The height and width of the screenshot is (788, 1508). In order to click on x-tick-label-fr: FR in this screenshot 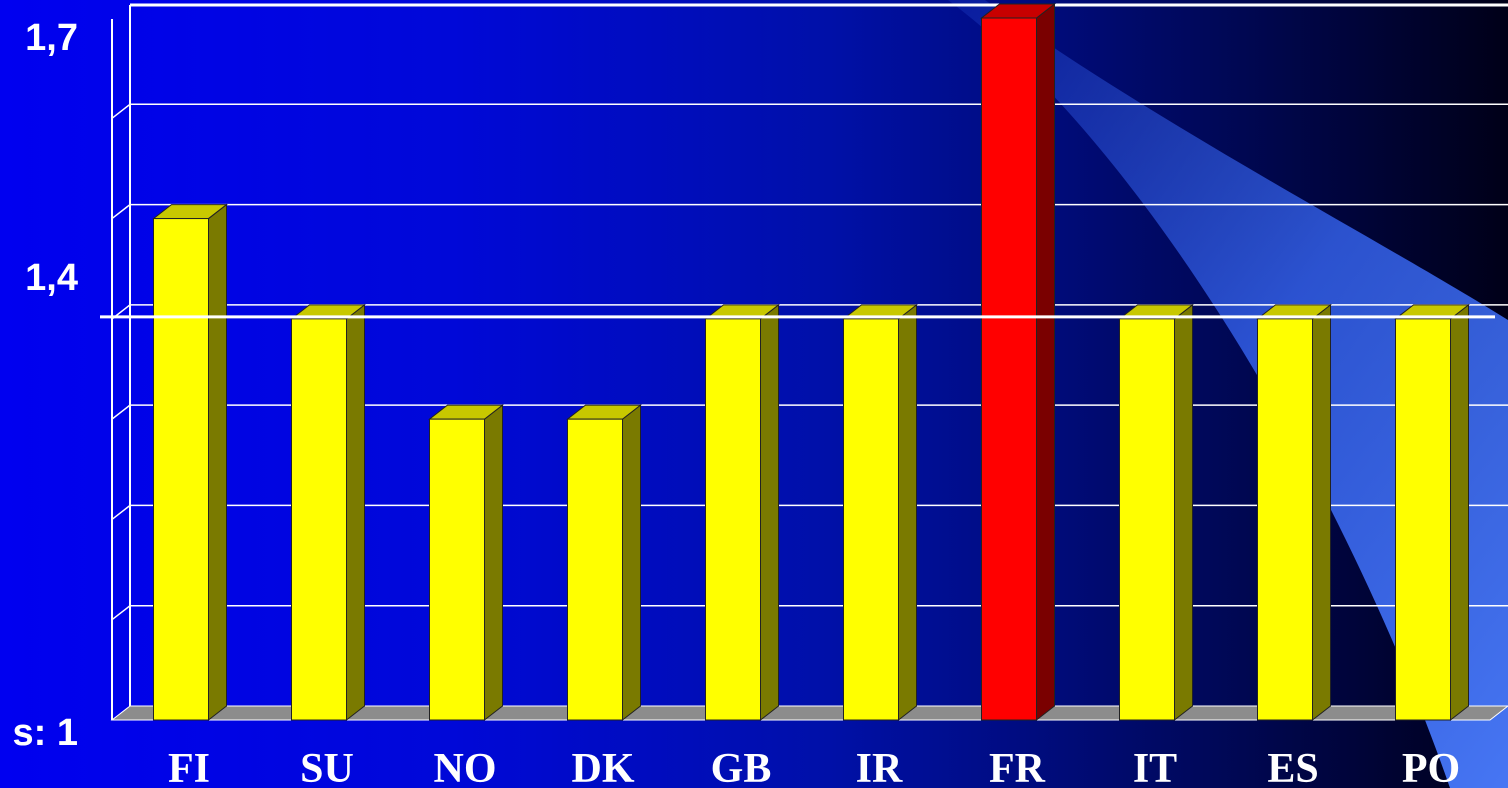, I will do `click(1017, 767)`.